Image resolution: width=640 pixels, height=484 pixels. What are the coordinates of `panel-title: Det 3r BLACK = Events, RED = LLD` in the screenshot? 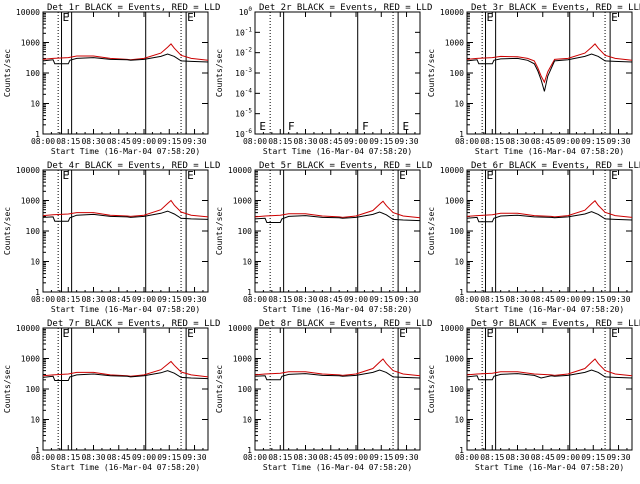 It's located at (555, 8).